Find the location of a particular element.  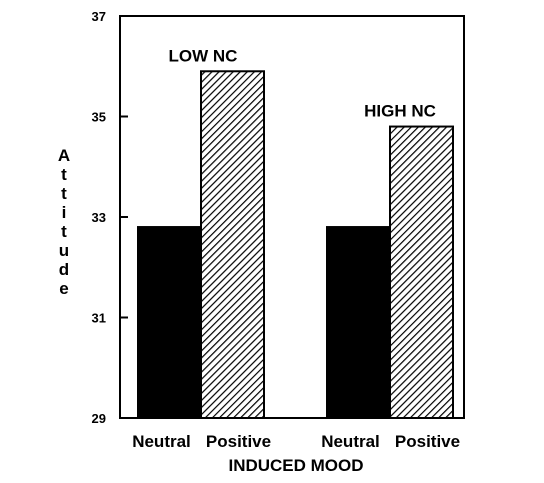

y-tick-label: 33 is located at coordinates (99, 217).